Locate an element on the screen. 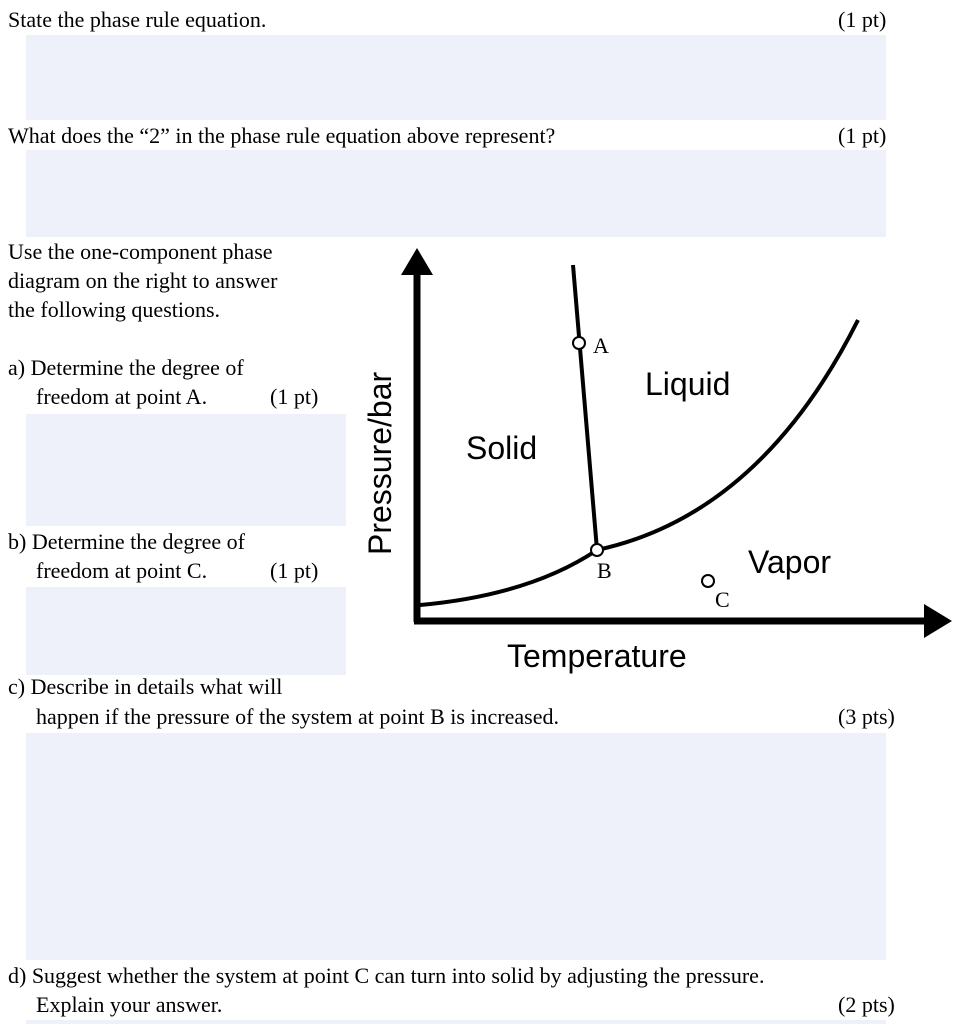 This screenshot has width=957, height=1024. point-c-marker is located at coordinates (708, 581).